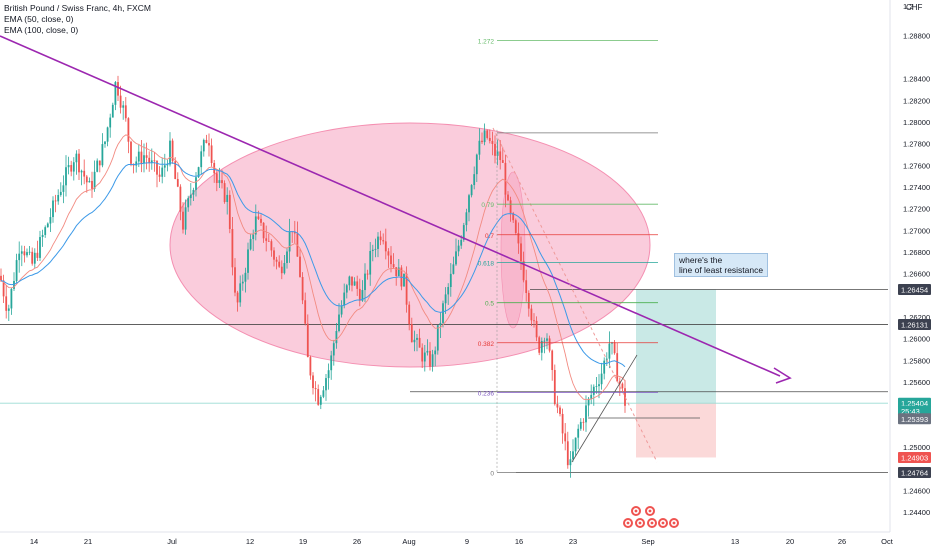 The image size is (932, 550). Describe the element at coordinates (636, 511) in the screenshot. I see `event-flag-icon` at that location.